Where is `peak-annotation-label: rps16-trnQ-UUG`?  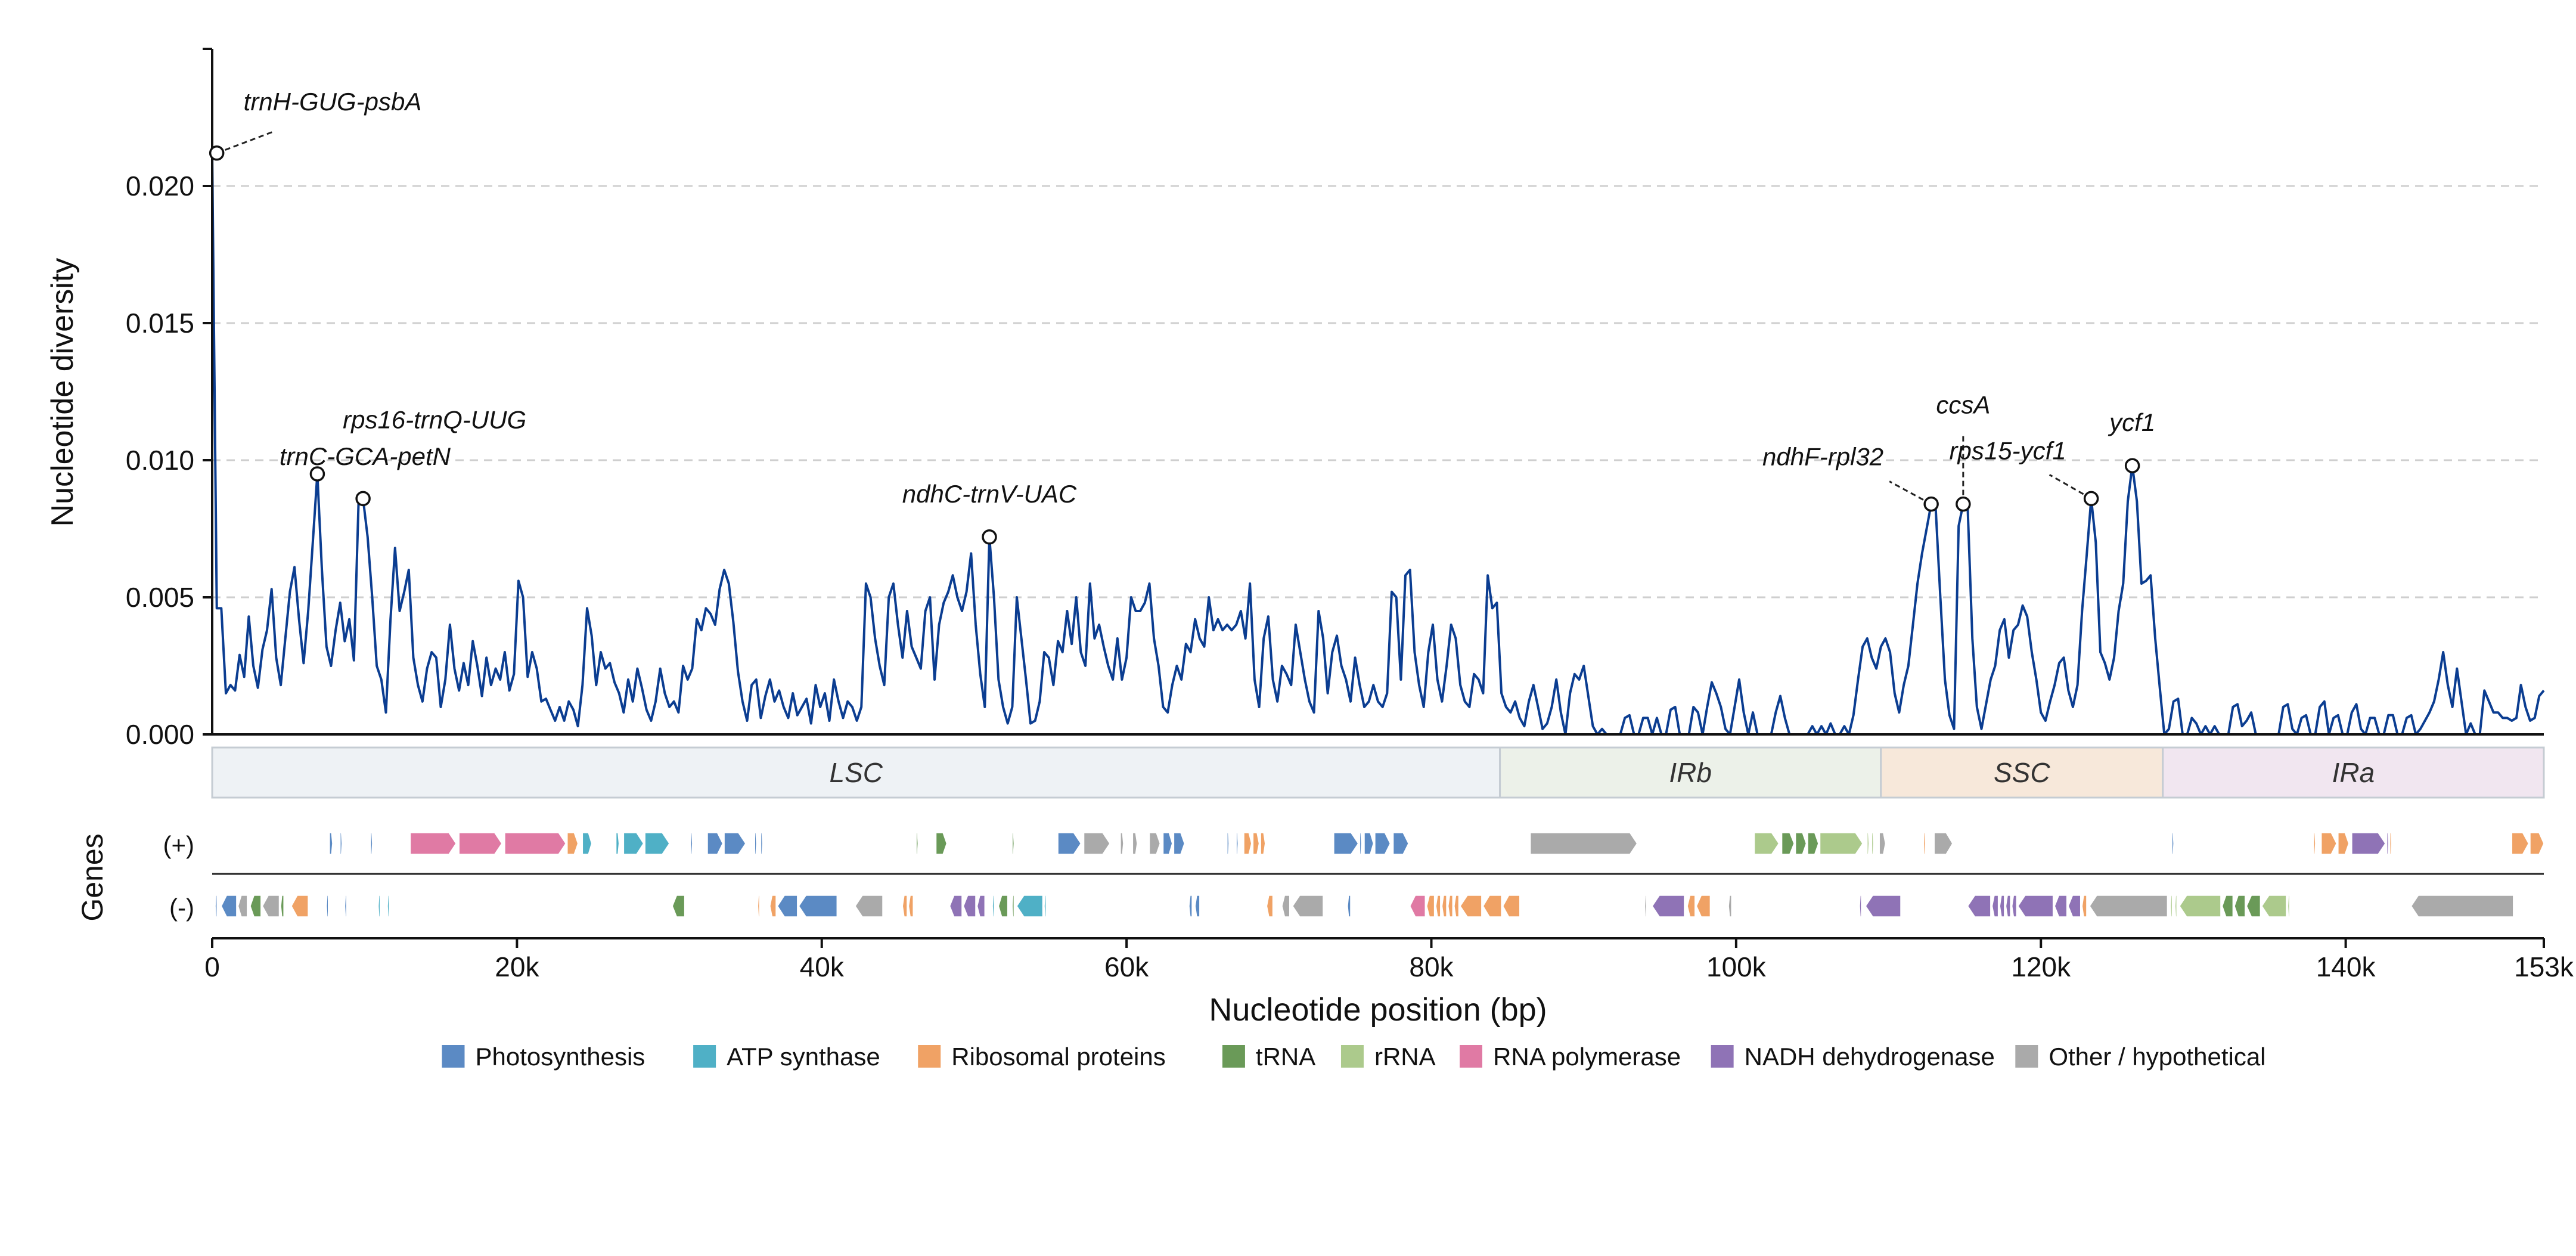
peak-annotation-label: rps16-trnQ-UUG is located at coordinates (435, 419).